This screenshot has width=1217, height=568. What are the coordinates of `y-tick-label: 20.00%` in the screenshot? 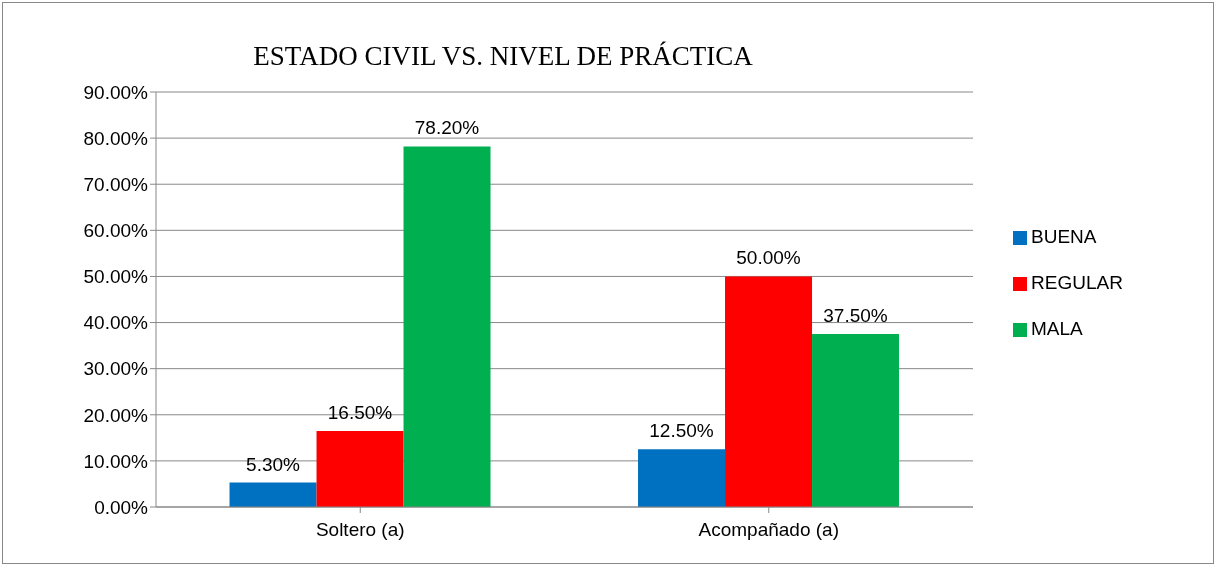 It's located at (116, 415).